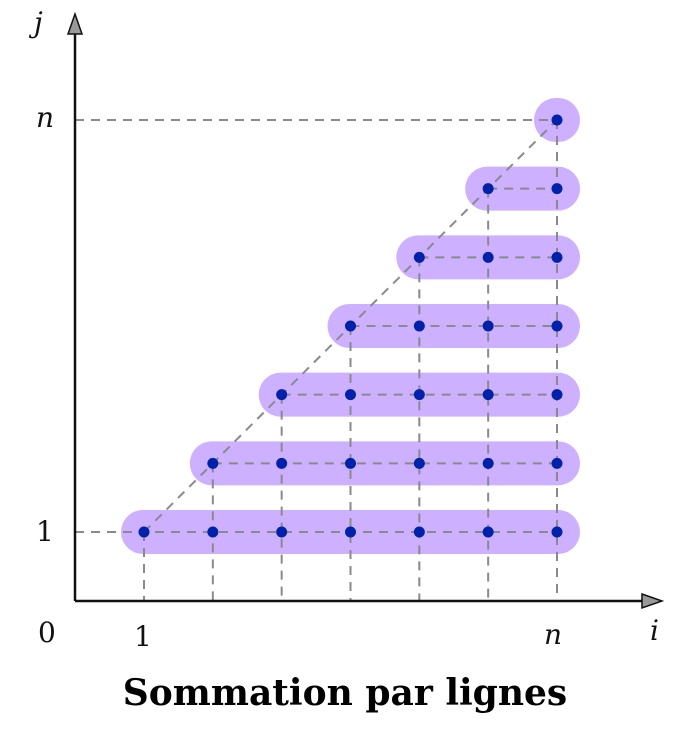 Image resolution: width=690 pixels, height=740 pixels. I want to click on y-tick-1: 1, so click(45, 531).